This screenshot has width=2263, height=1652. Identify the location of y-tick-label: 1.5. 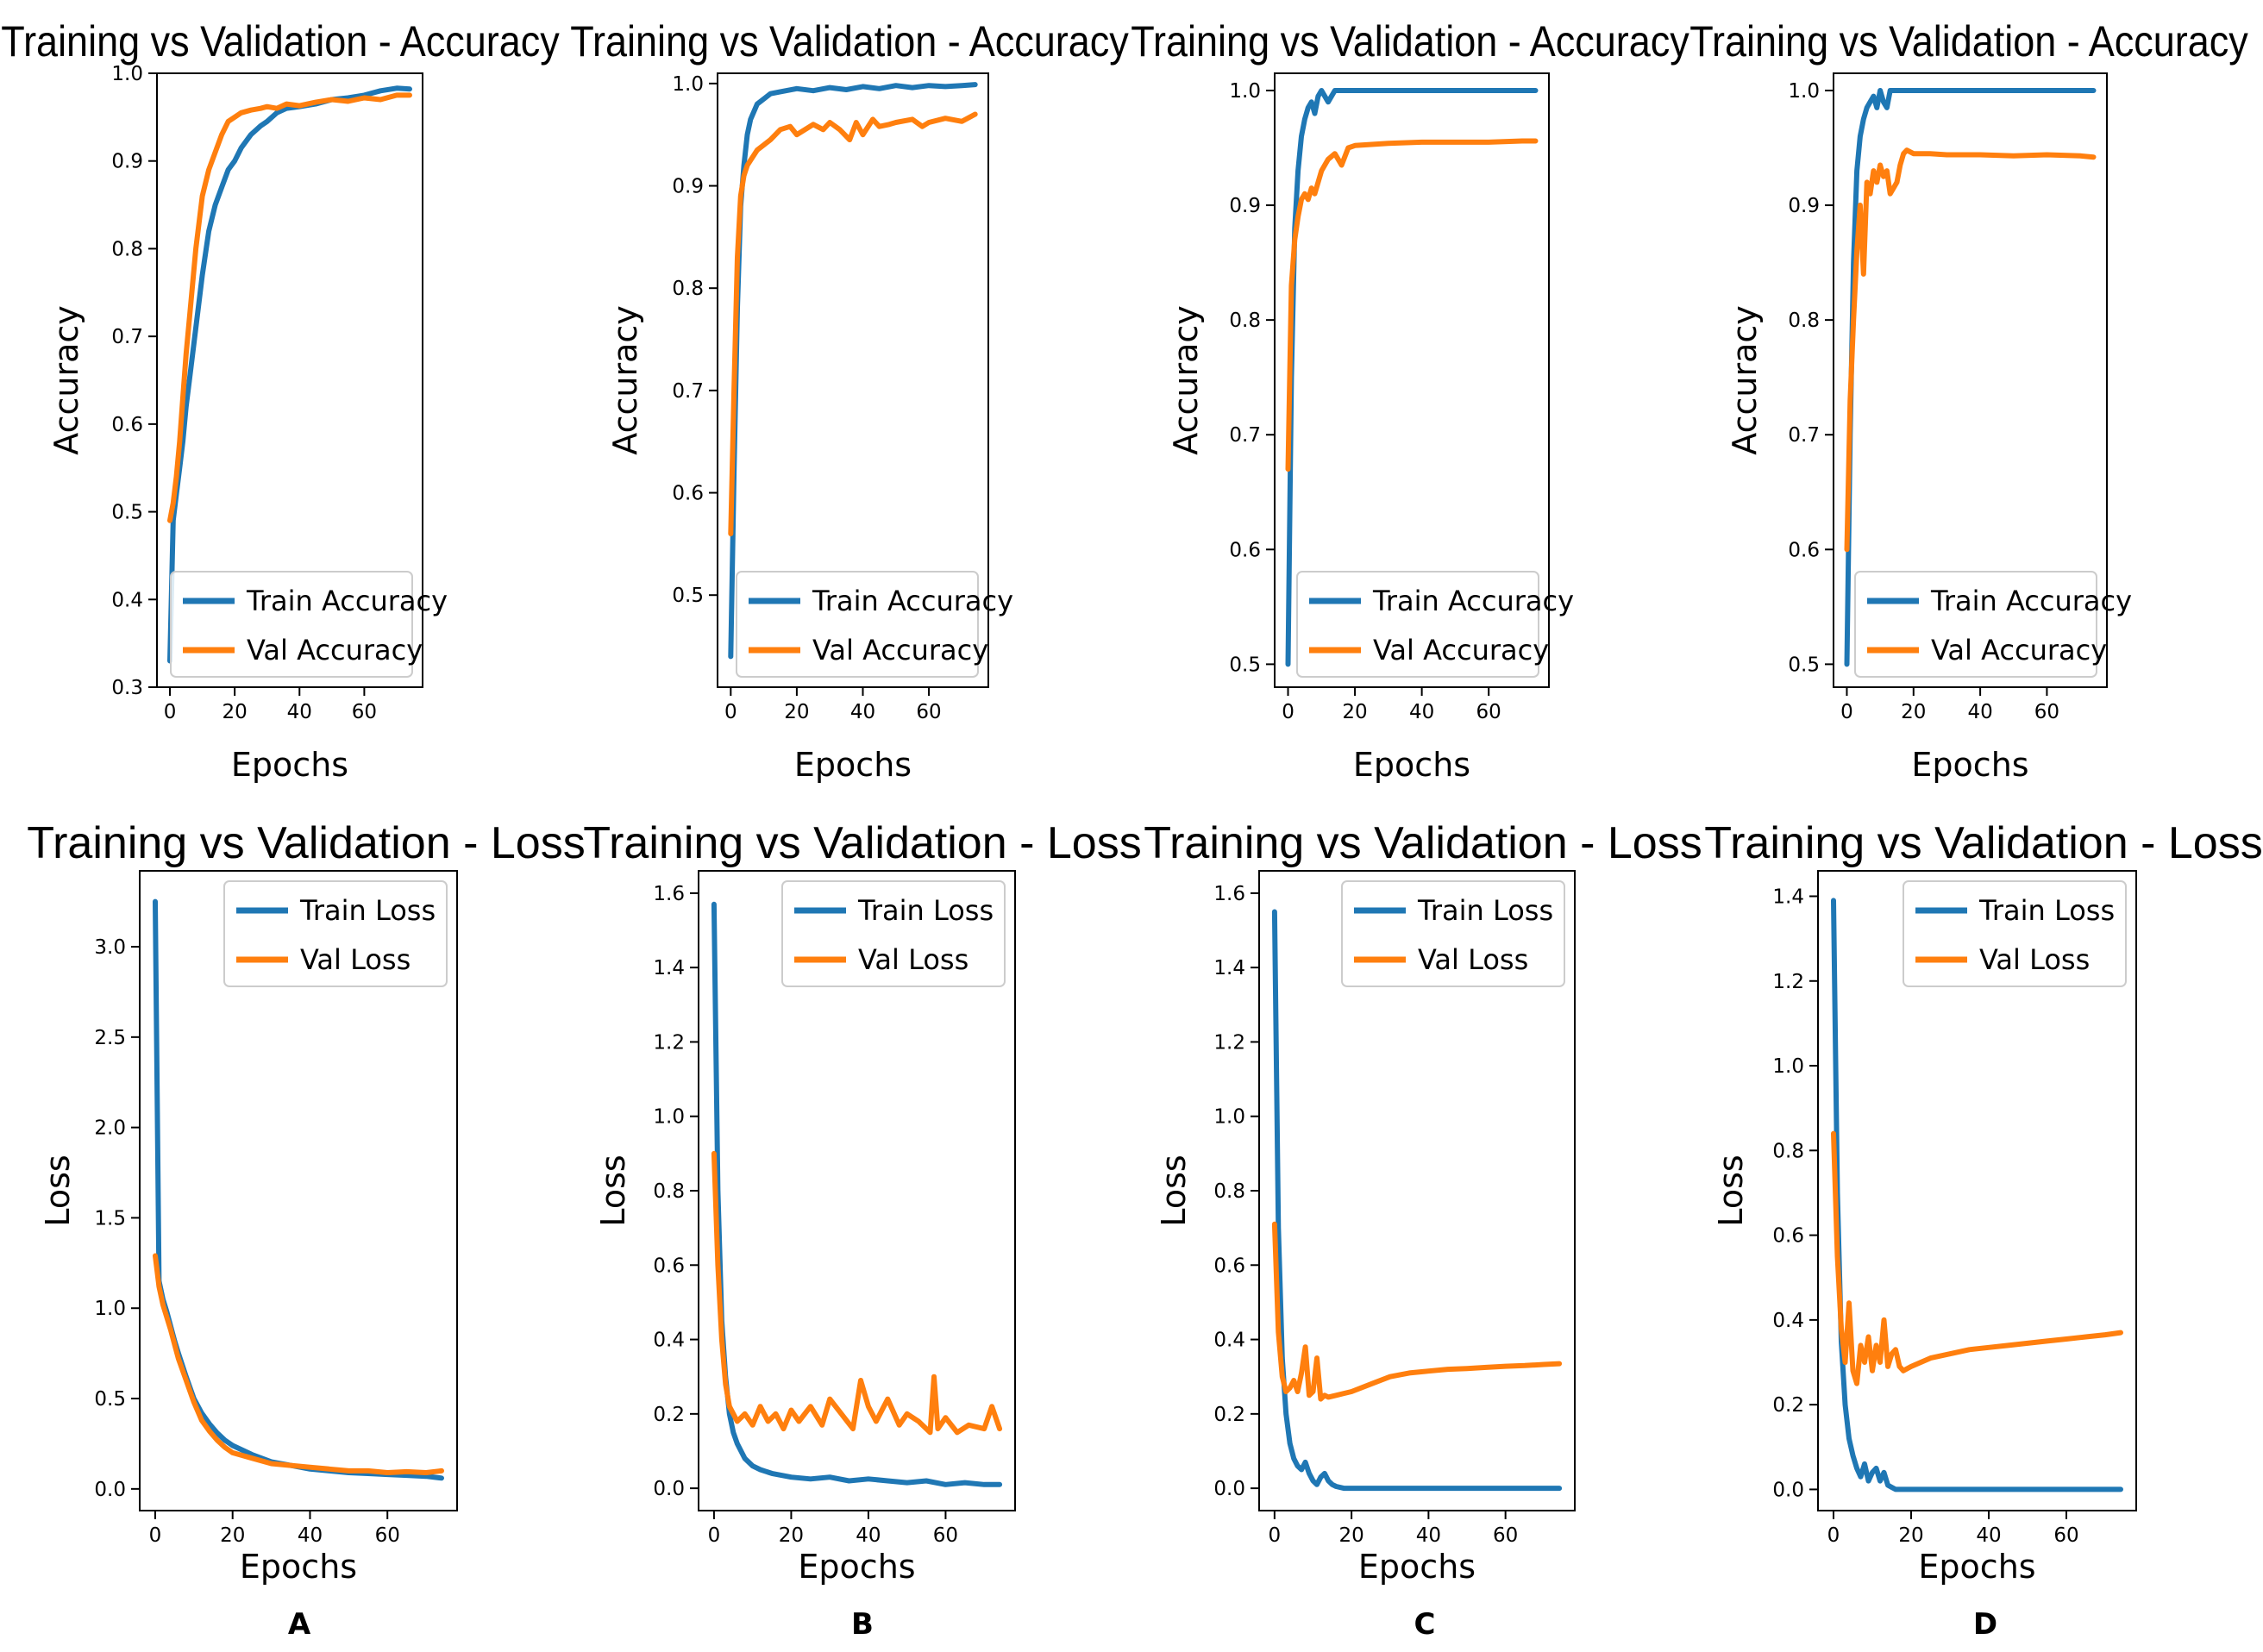
(110, 1218).